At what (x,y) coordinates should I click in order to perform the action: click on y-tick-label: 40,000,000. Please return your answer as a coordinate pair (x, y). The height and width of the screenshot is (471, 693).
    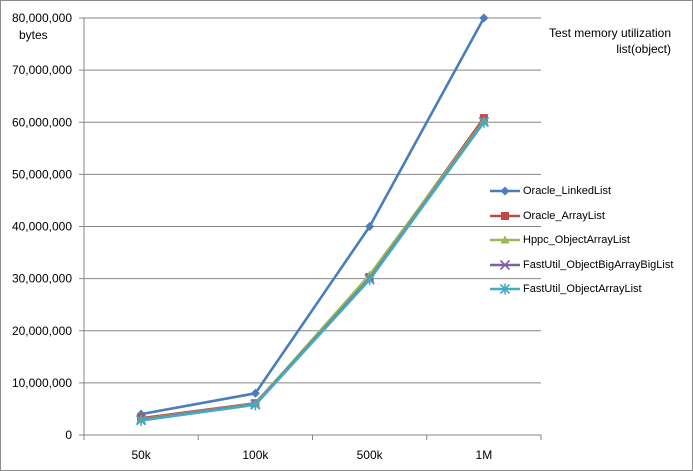
    Looking at the image, I should click on (42, 227).